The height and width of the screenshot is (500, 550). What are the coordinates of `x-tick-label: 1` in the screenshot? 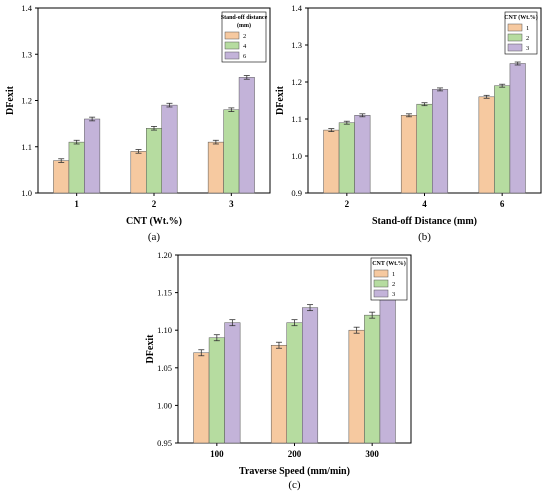 It's located at (76, 204).